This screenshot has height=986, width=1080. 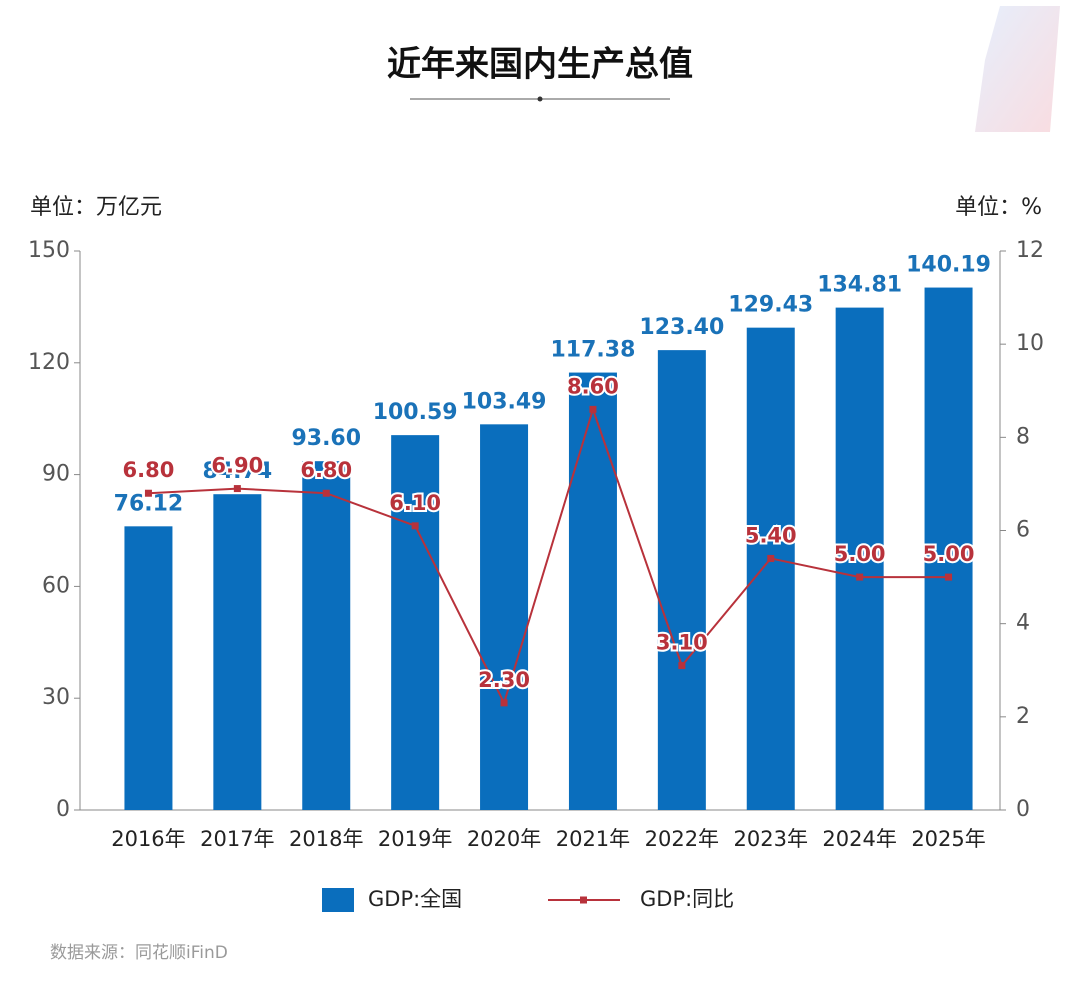 What do you see at coordinates (592, 350) in the screenshot?
I see `bar-value-label: 117.38` at bounding box center [592, 350].